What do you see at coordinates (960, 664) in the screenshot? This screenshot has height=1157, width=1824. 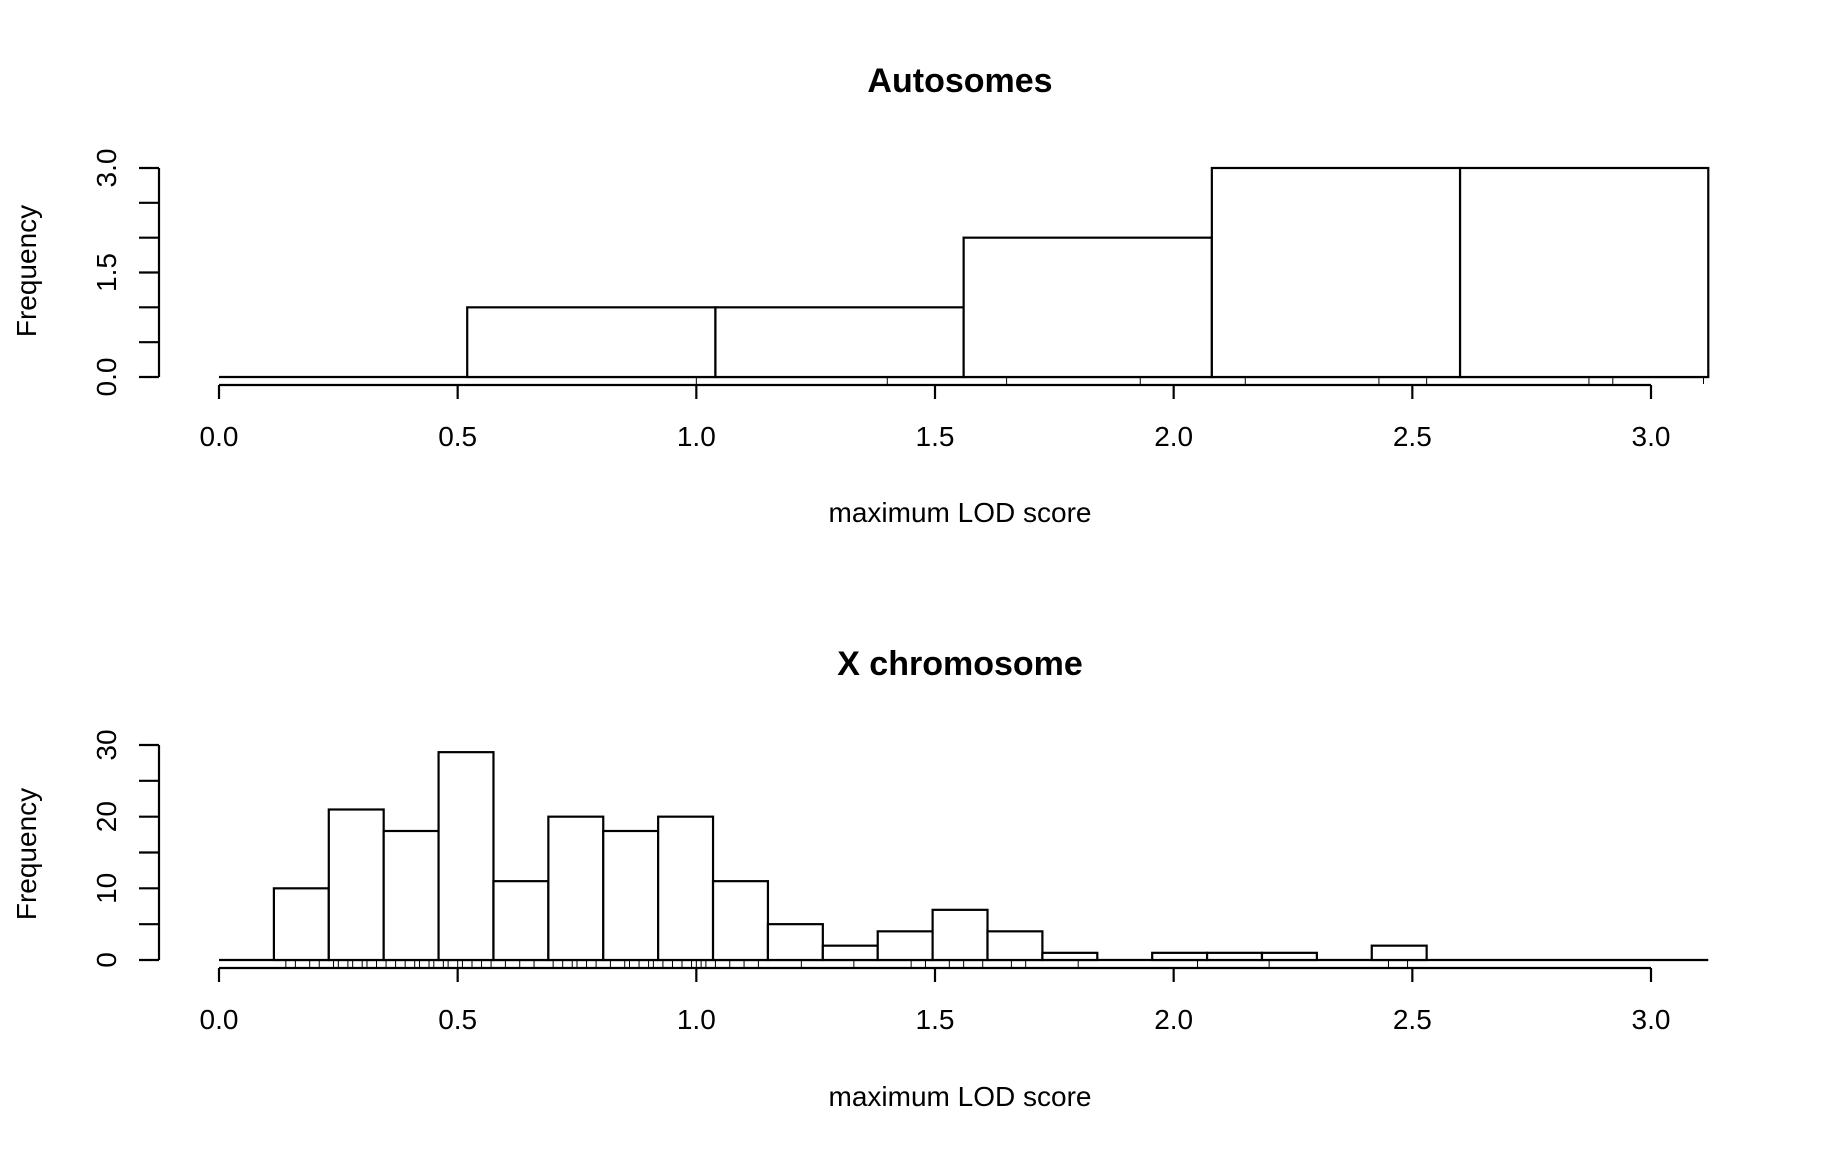 I see `chart-title: X chromosome` at bounding box center [960, 664].